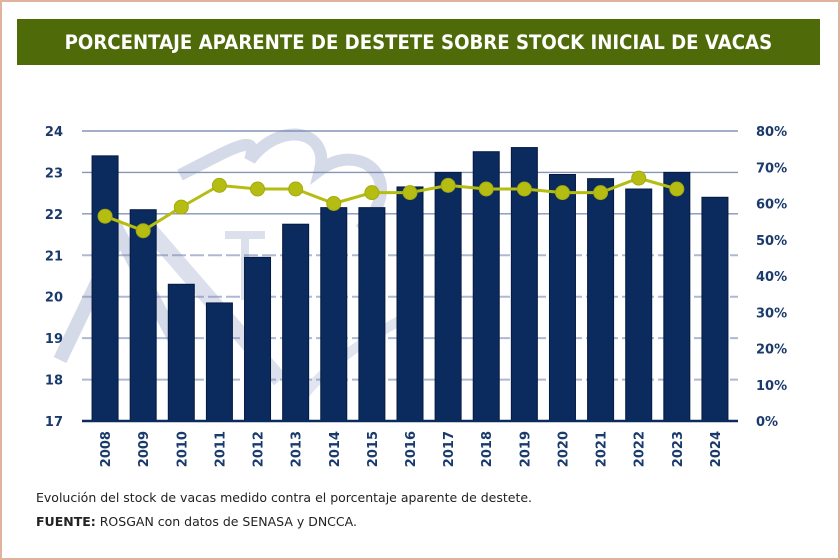 This screenshot has height=560, width=840. What do you see at coordinates (524, 189) in the screenshot?
I see `line-point-2019` at bounding box center [524, 189].